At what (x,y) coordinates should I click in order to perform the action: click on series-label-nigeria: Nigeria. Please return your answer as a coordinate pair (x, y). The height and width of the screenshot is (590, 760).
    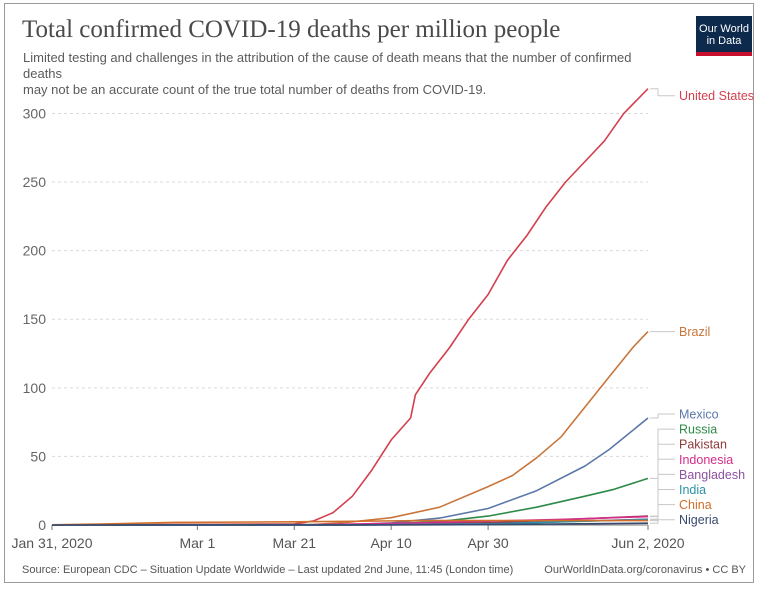
    Looking at the image, I should click on (699, 520).